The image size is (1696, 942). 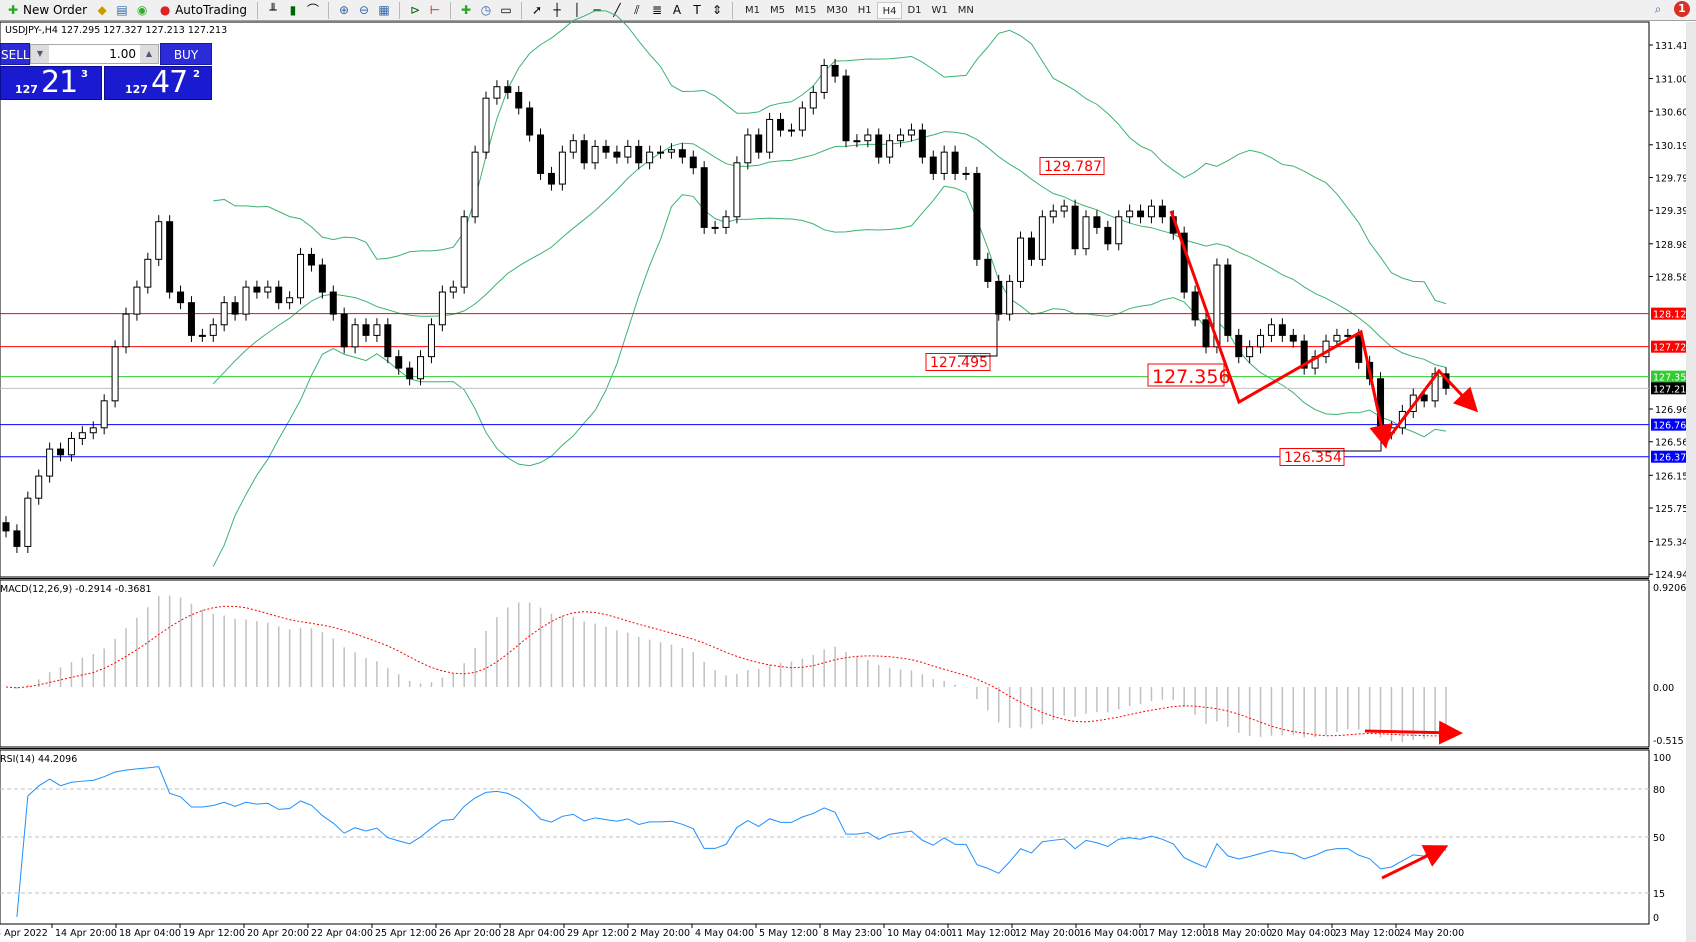 I want to click on rsi-axis-label: 80, so click(x=1659, y=790).